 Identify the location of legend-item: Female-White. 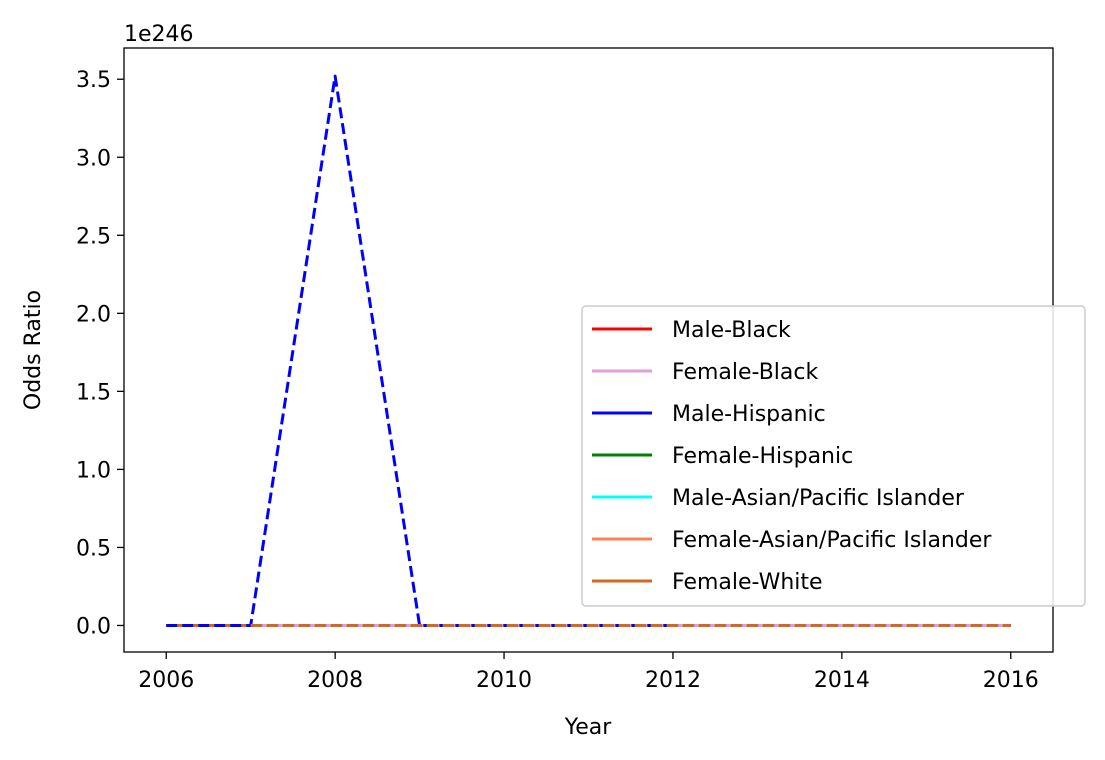
(707, 582).